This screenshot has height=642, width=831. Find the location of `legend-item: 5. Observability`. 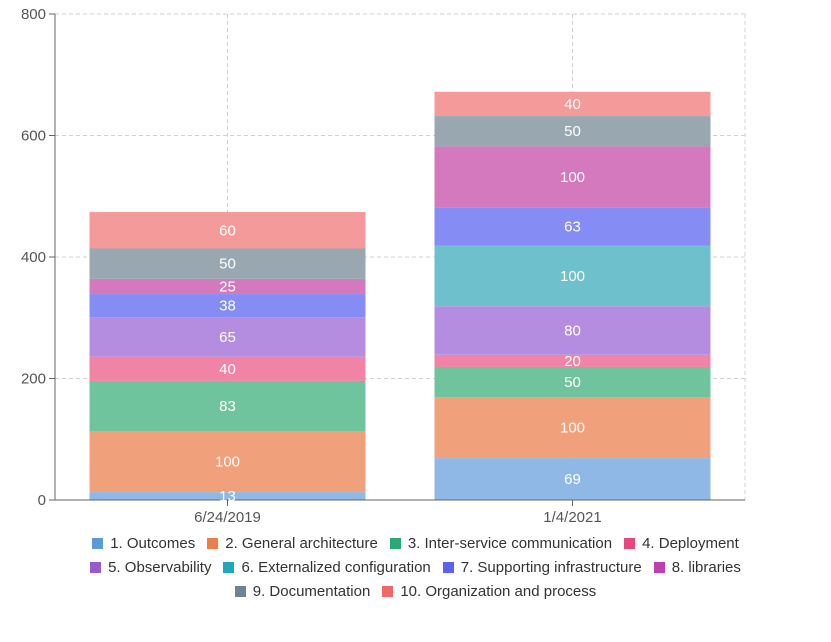

legend-item: 5. Observability is located at coordinates (150, 567).